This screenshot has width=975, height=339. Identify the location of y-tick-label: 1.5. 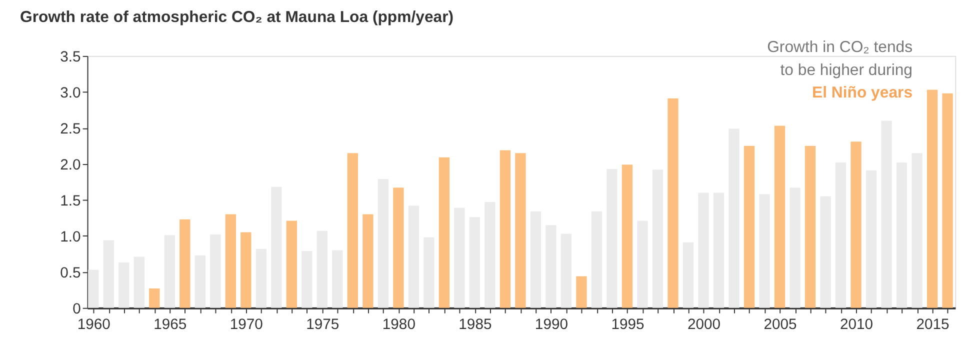
(70, 201).